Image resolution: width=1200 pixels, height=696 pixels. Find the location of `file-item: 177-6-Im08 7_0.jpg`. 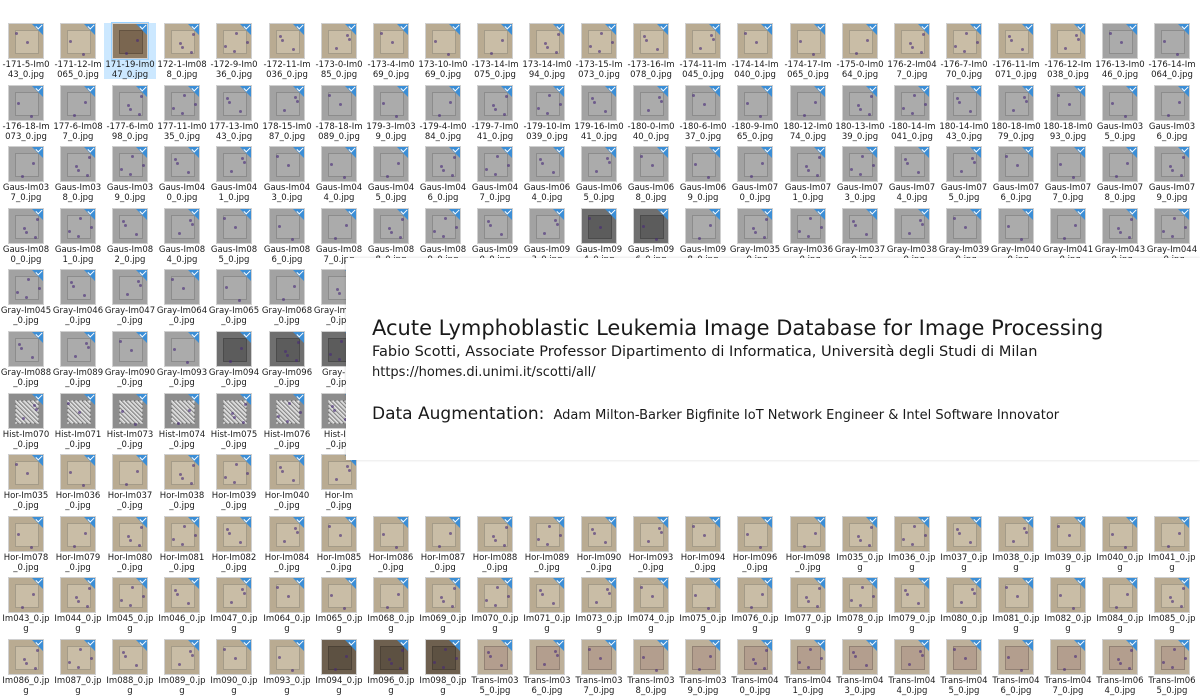

file-item: 177-6-Im08 7_0.jpg is located at coordinates (78, 113).